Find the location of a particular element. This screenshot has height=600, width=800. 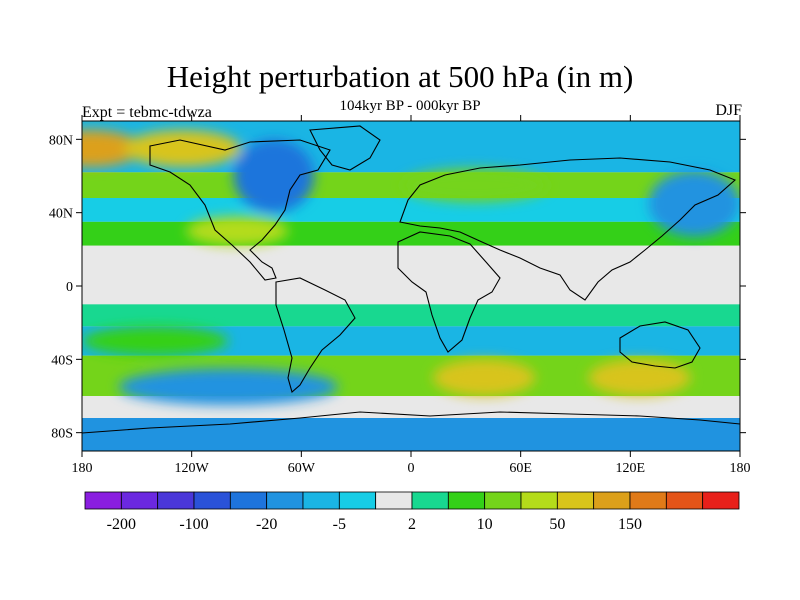

y-tick-label: 40S is located at coordinates (62, 360).